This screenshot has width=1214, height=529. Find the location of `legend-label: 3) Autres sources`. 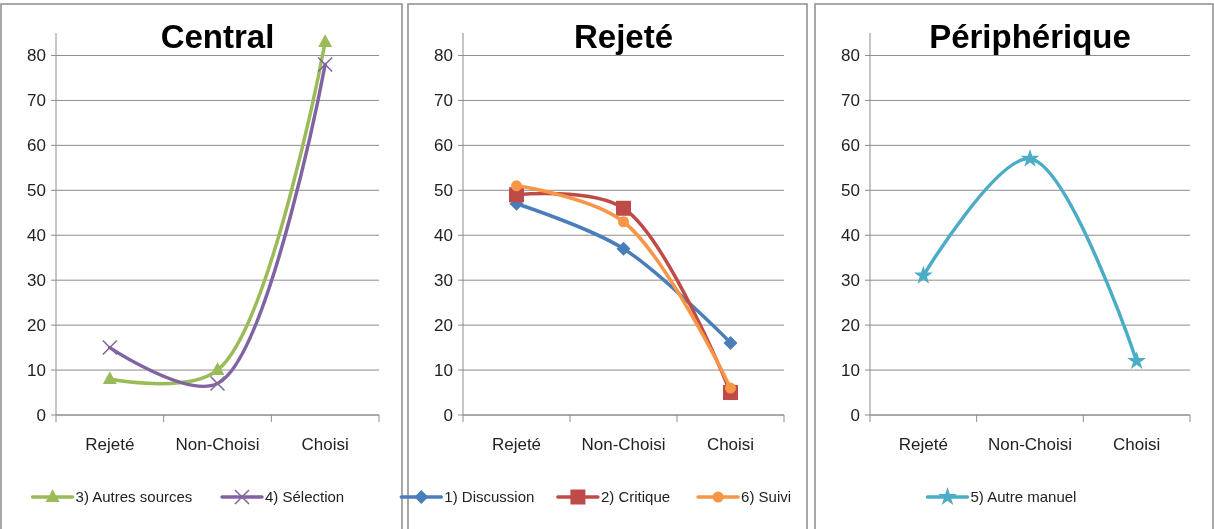

legend-label: 3) Autres sources is located at coordinates (134, 497).